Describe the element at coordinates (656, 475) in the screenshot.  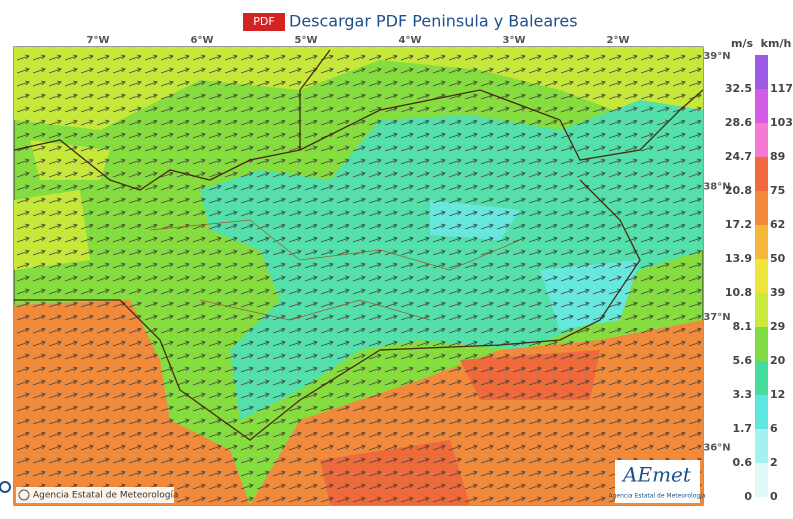
I see `logo: AEmet` at that location.